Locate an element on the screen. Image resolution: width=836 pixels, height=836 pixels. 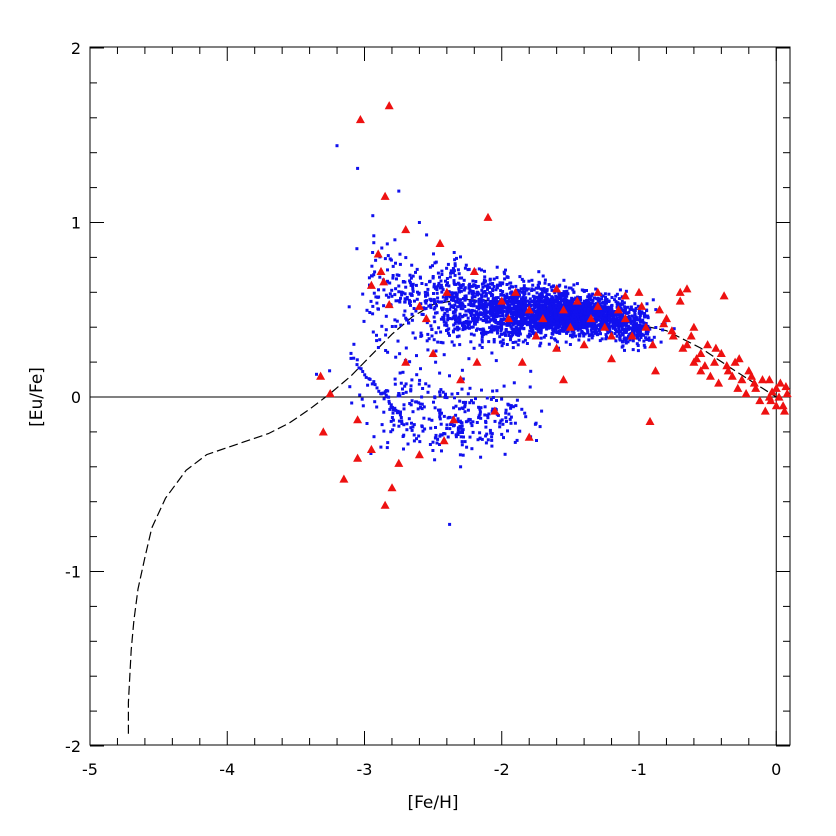
x-tick-label: -4 is located at coordinates (227, 769).